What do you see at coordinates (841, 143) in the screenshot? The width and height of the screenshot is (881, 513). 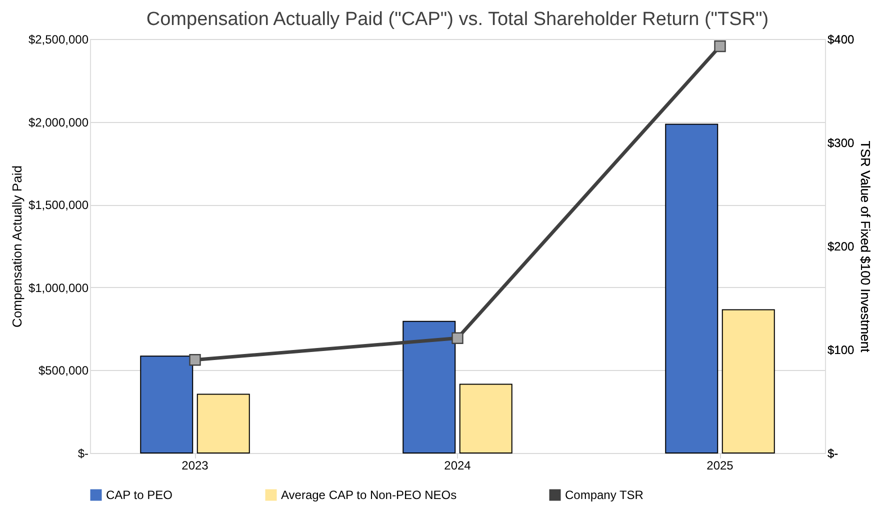 I see `y2-tick-label: $300` at bounding box center [841, 143].